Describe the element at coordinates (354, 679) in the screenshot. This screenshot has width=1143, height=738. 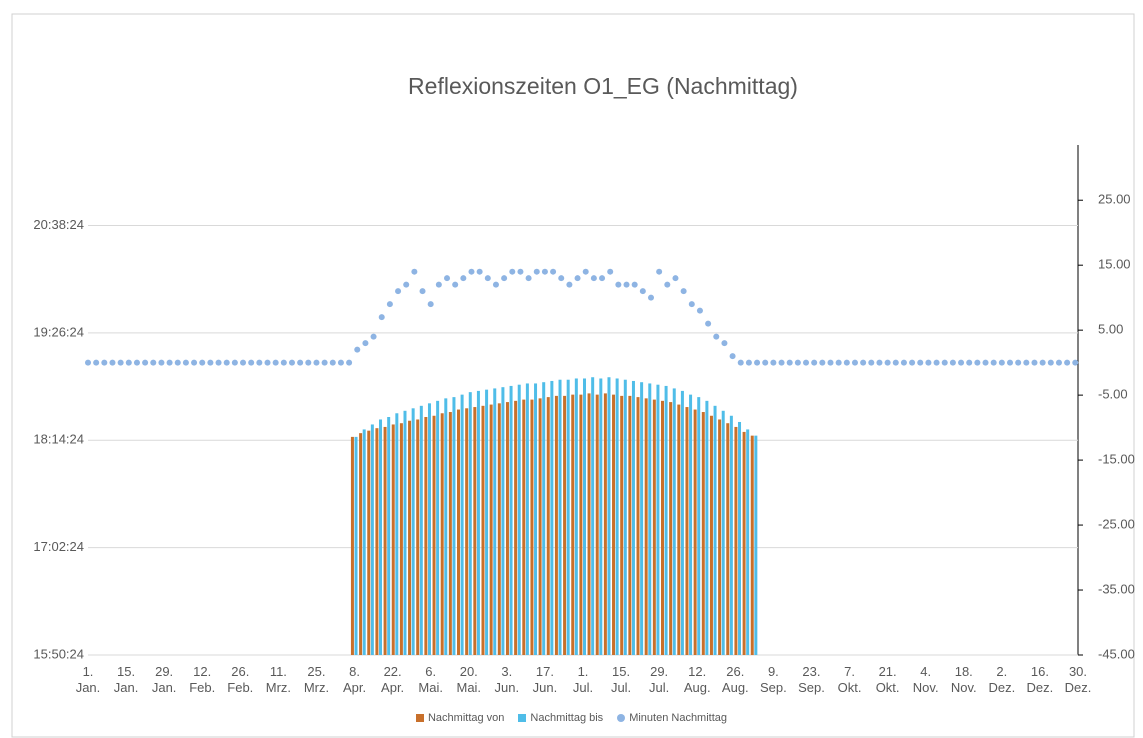
I see `x-tick-label: 8. Apr.` at that location.